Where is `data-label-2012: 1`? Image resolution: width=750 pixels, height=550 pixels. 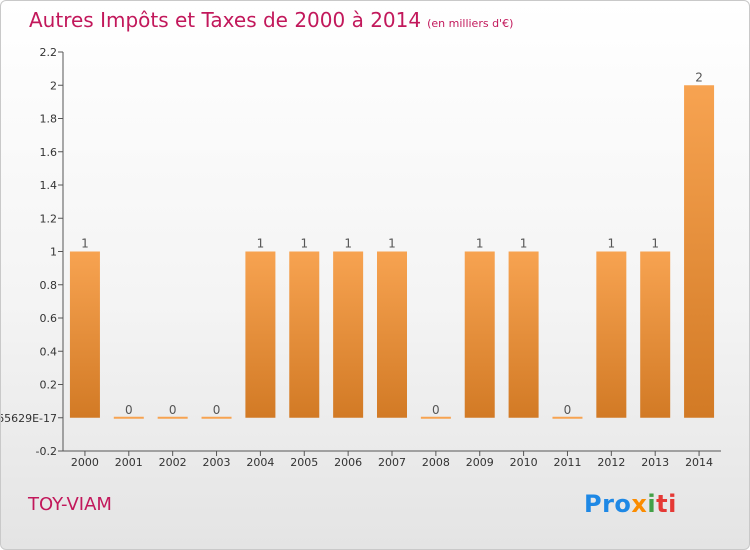 data-label-2012: 1 is located at coordinates (612, 244).